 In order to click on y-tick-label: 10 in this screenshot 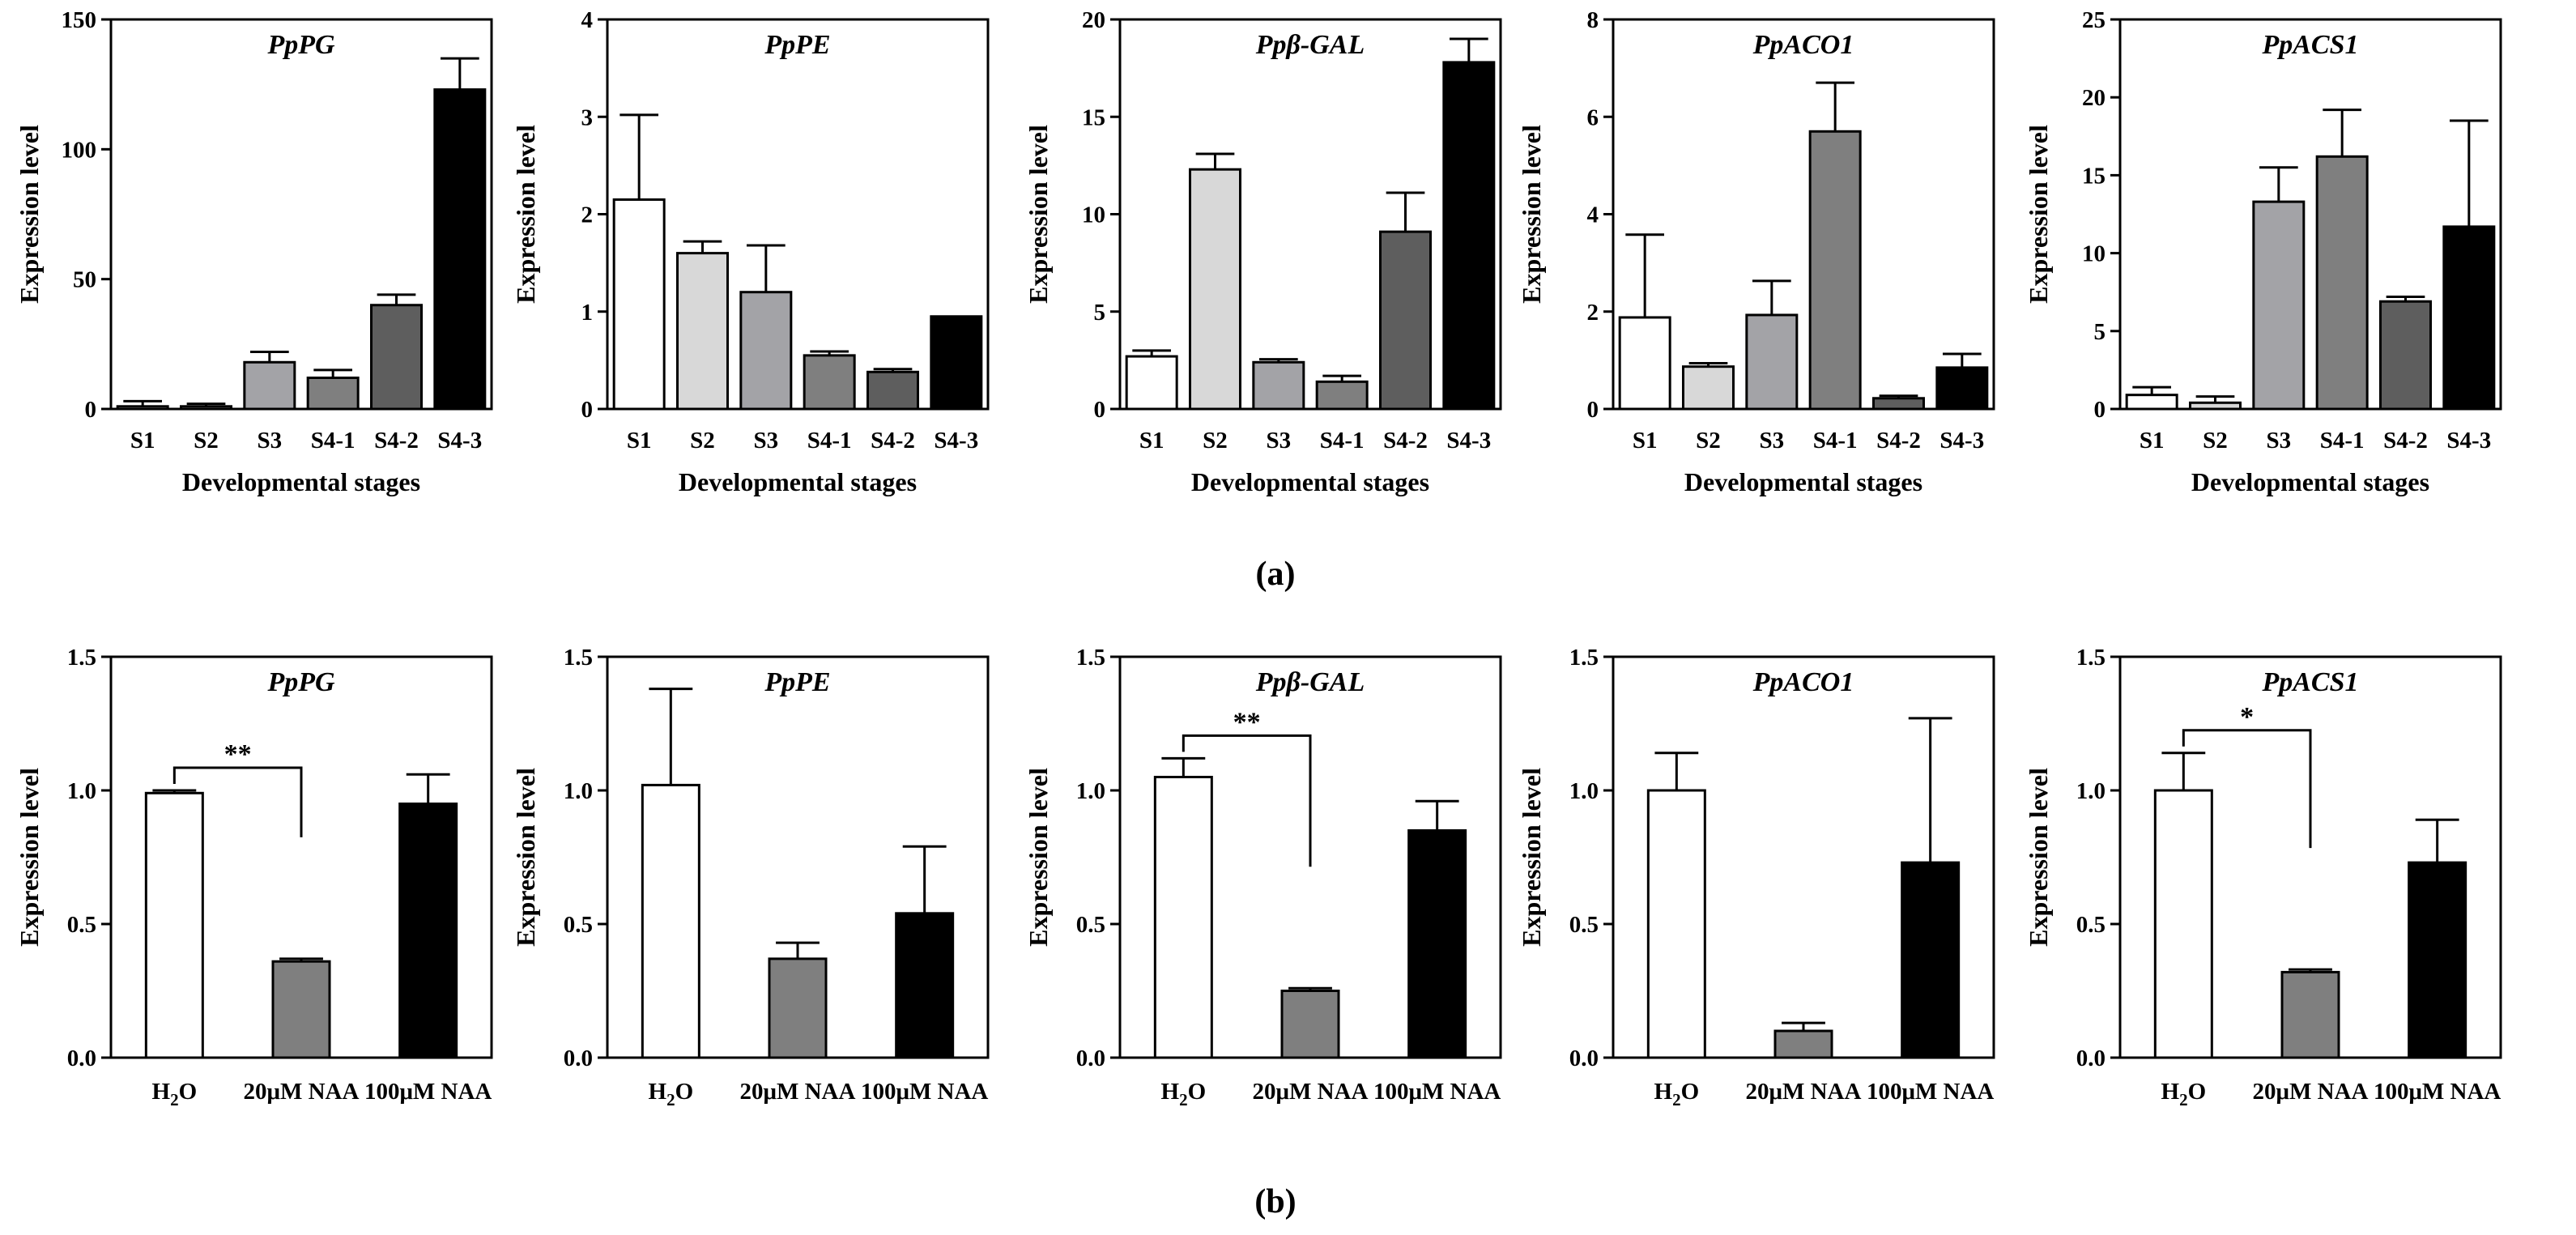, I will do `click(2094, 254)`.